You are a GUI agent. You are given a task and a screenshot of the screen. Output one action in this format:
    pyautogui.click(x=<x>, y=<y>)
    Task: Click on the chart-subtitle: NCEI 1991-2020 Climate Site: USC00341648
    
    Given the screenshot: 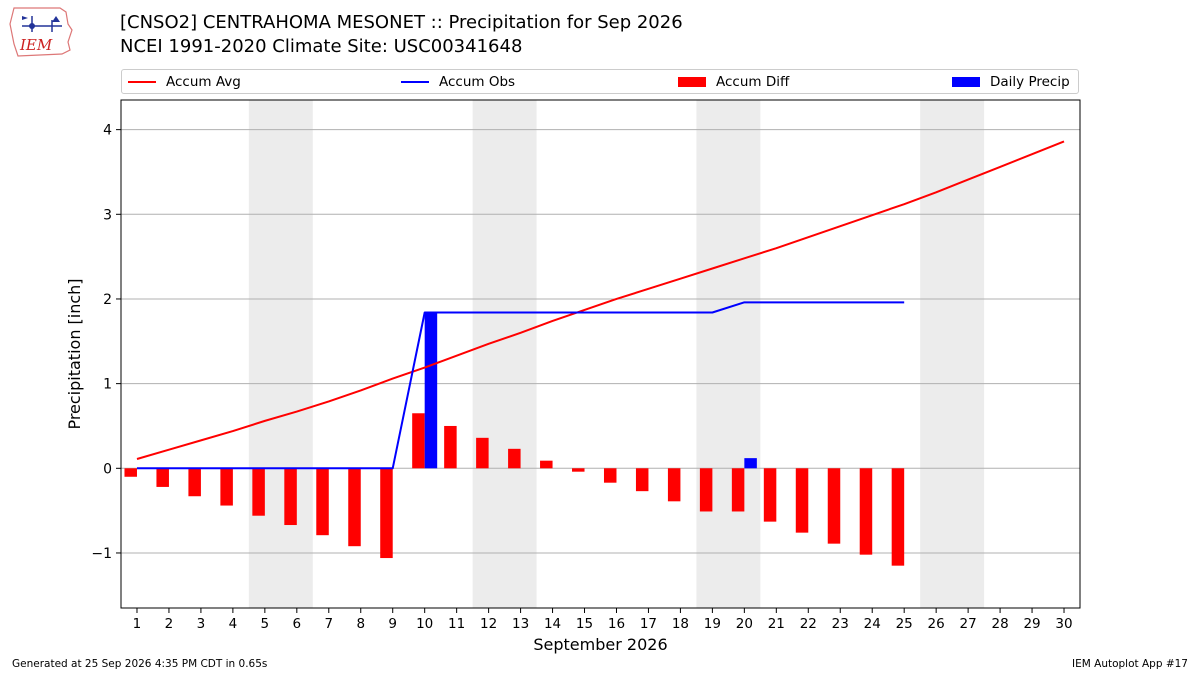 What is the action you would take?
    pyautogui.click(x=321, y=46)
    